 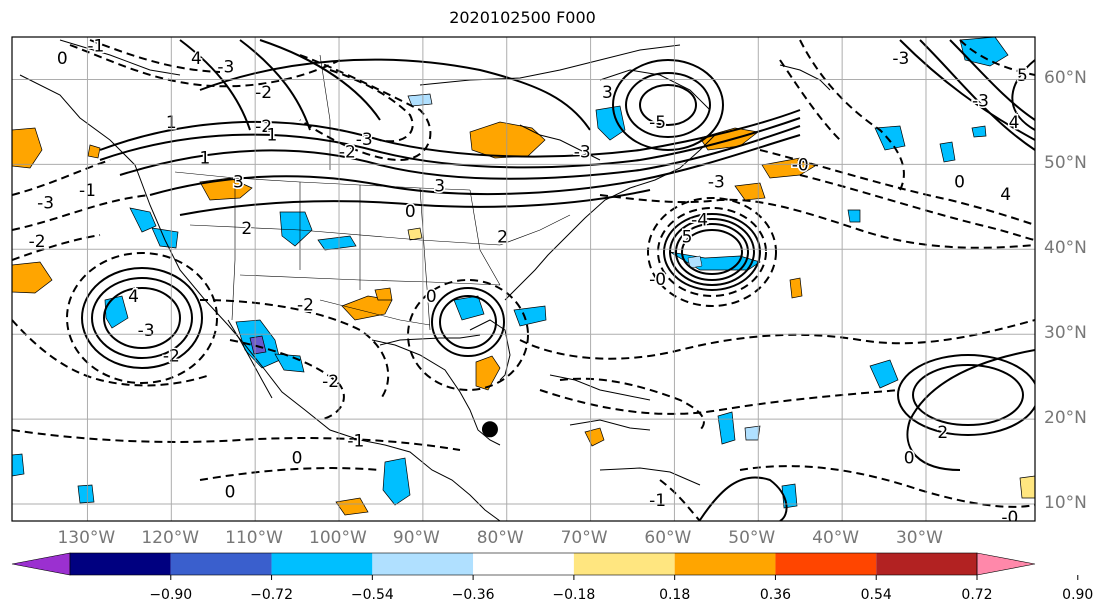 What do you see at coordinates (1065, 503) in the screenshot?
I see `latitude-label: 10°N` at bounding box center [1065, 503].